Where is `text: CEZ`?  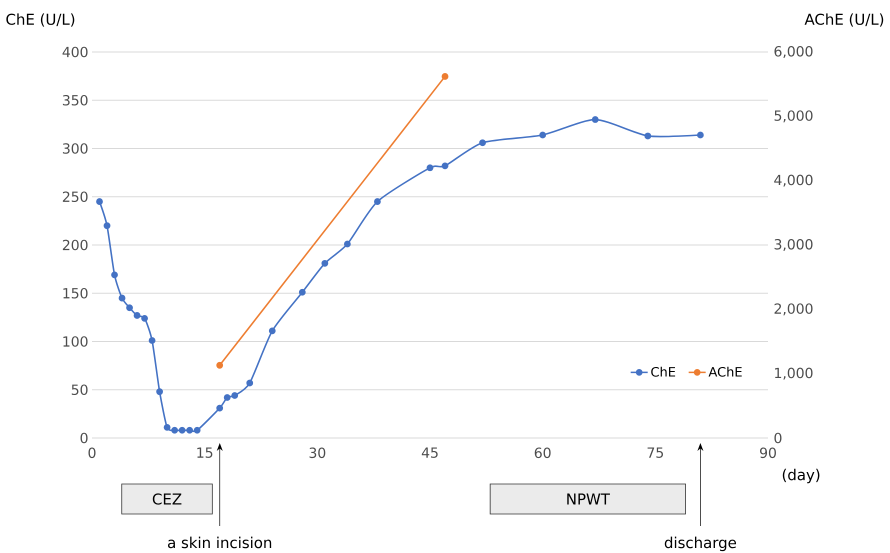
text: CEZ is located at coordinates (167, 499).